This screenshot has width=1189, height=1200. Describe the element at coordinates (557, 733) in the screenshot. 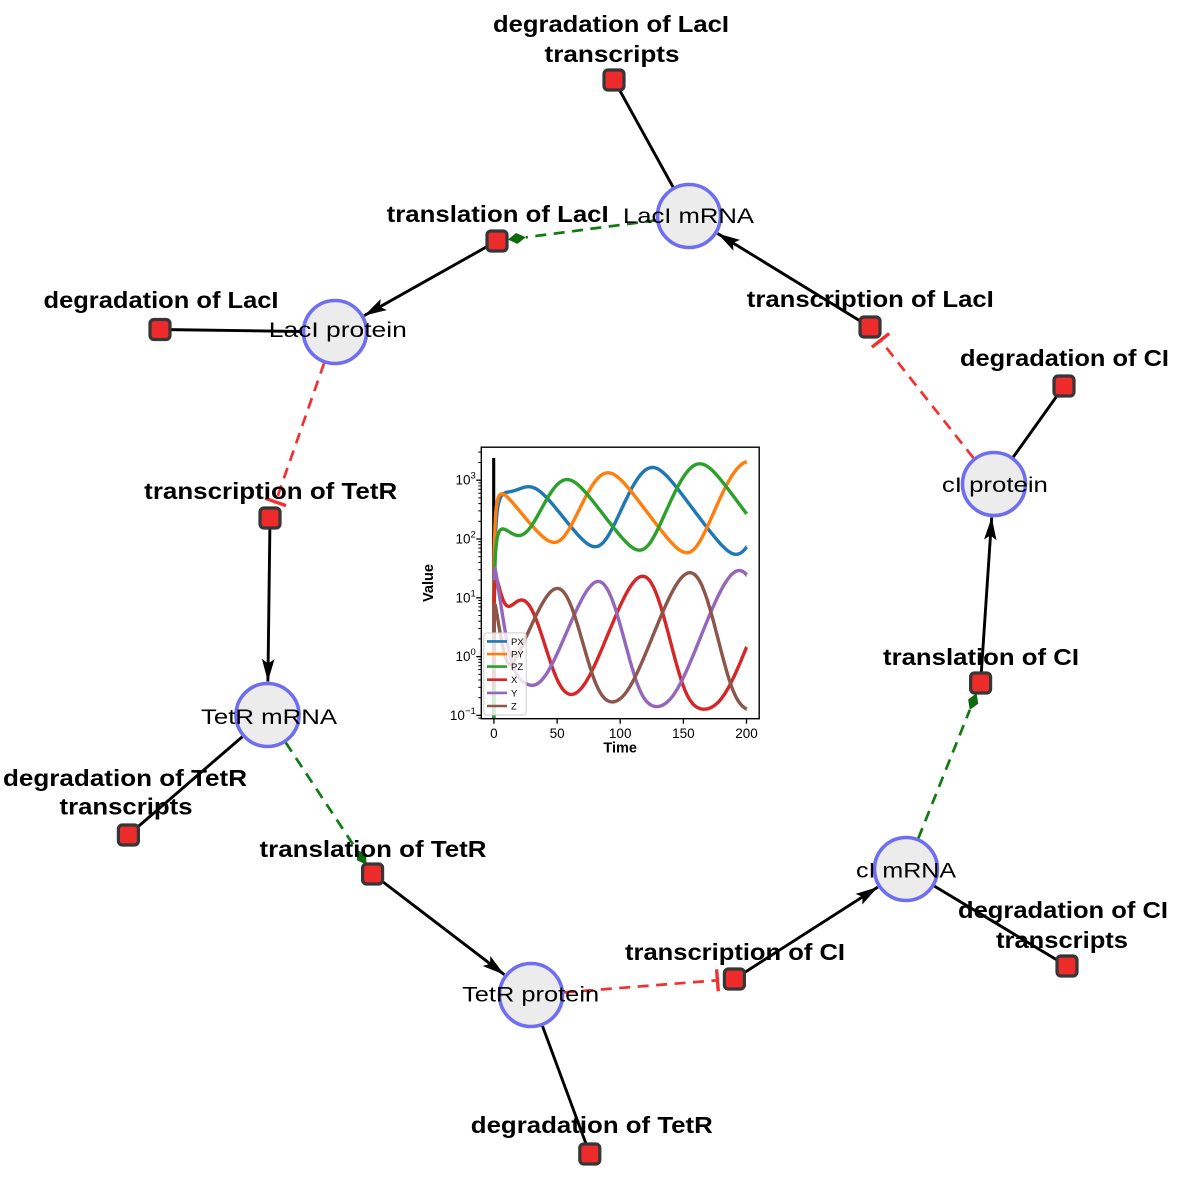

I see `svg-text: 50` at that location.